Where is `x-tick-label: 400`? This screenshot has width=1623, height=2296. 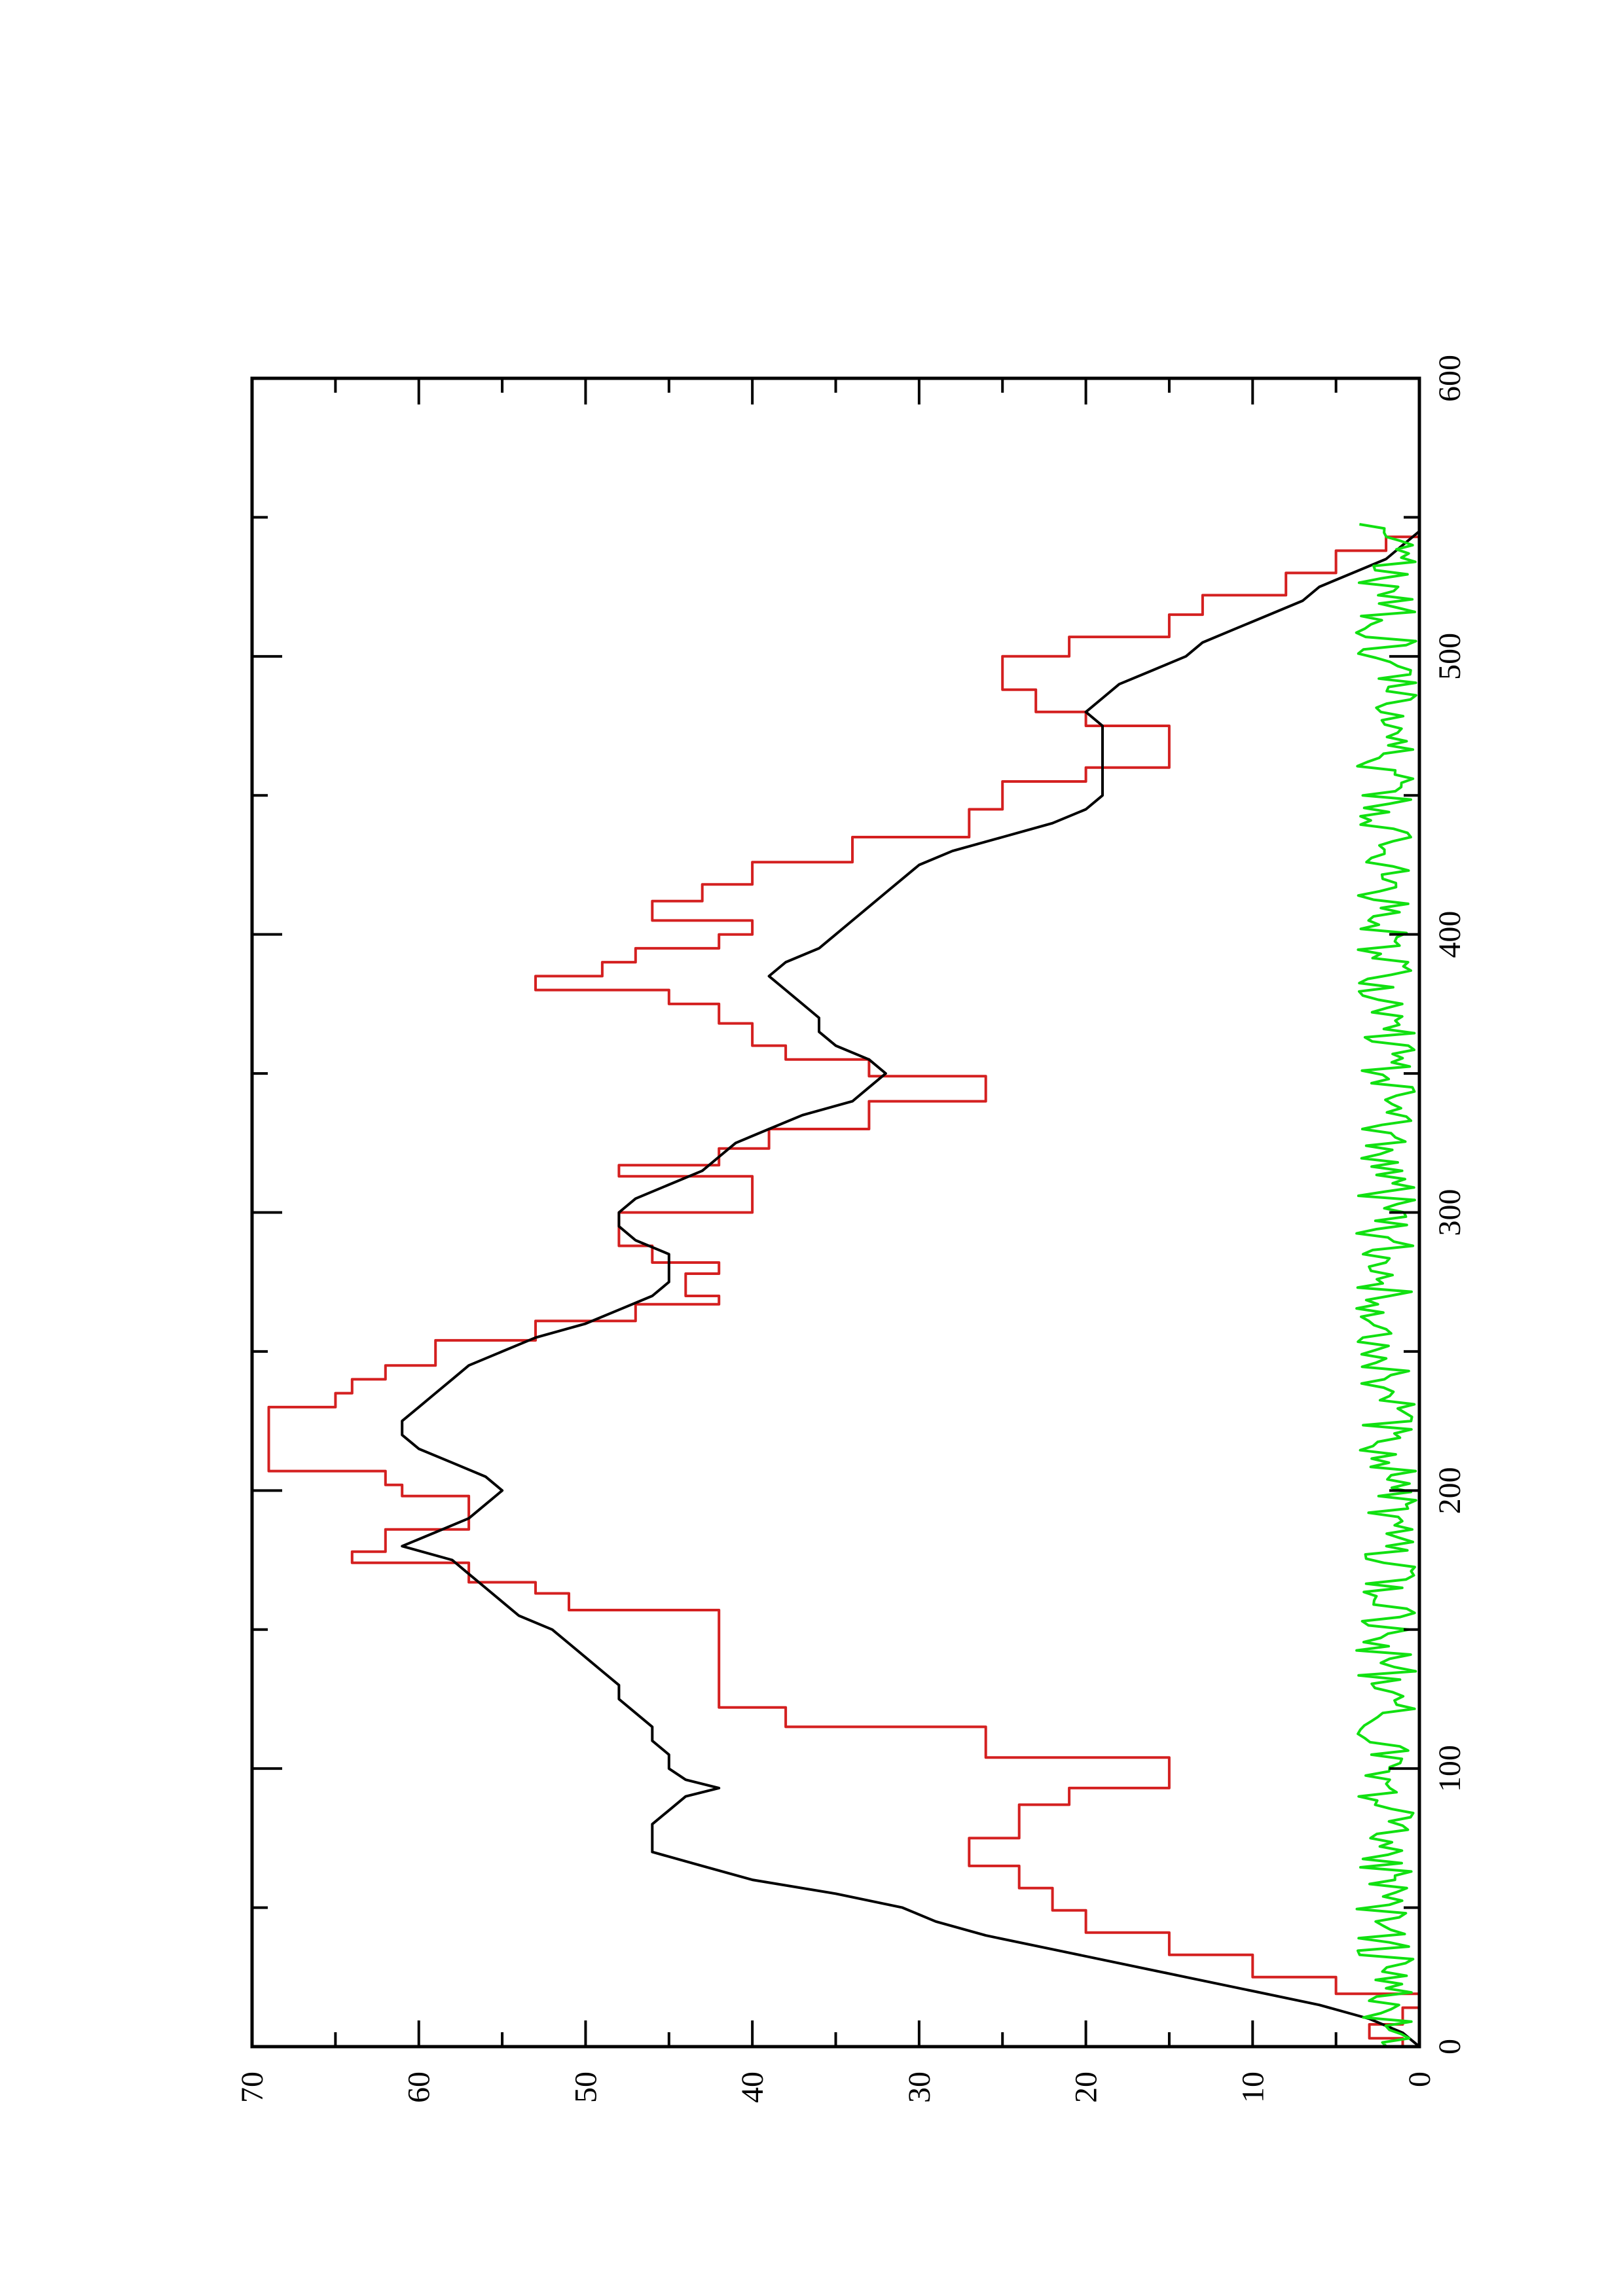
x-tick-label: 400 is located at coordinates (1449, 934).